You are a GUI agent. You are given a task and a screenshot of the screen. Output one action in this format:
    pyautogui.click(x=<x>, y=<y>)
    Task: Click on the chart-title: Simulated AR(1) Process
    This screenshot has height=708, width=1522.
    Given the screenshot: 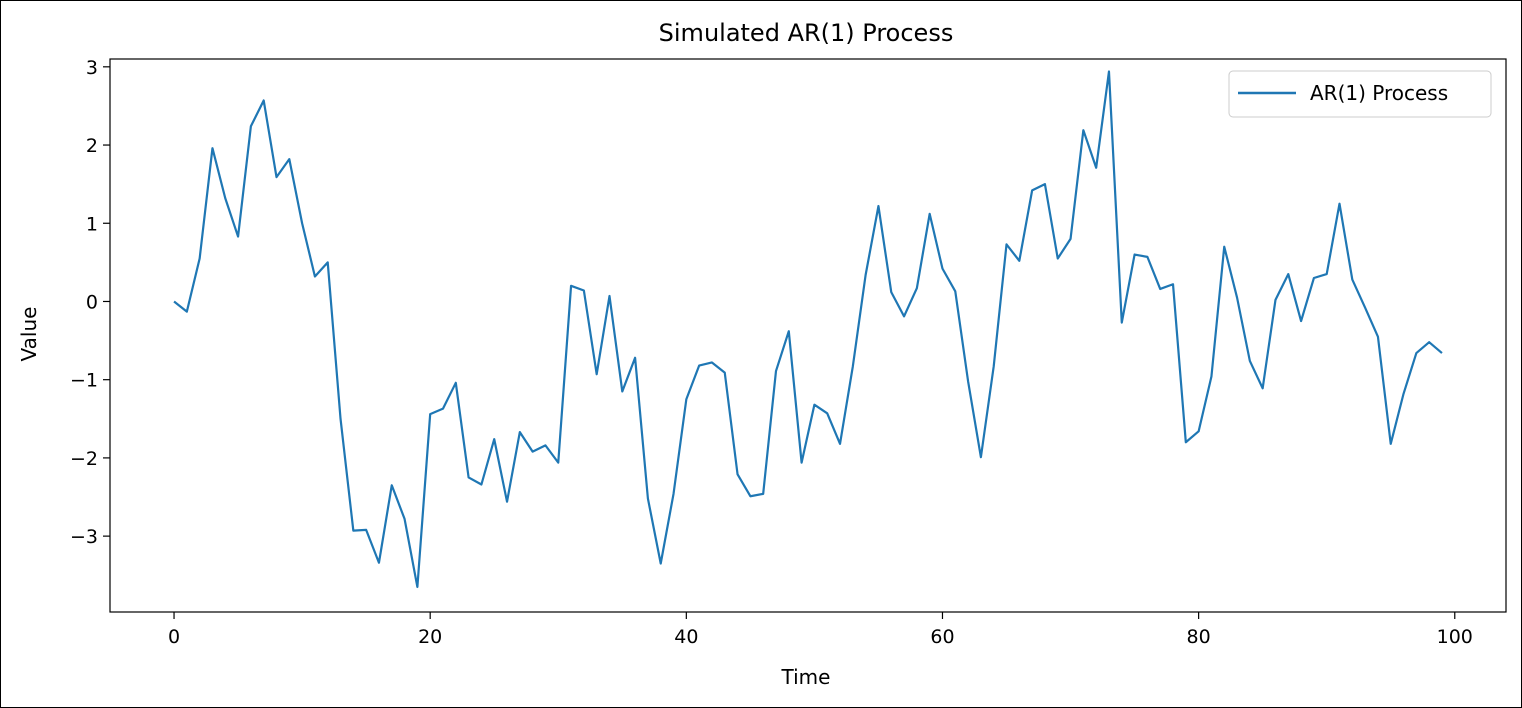 What is the action you would take?
    pyautogui.click(x=806, y=33)
    